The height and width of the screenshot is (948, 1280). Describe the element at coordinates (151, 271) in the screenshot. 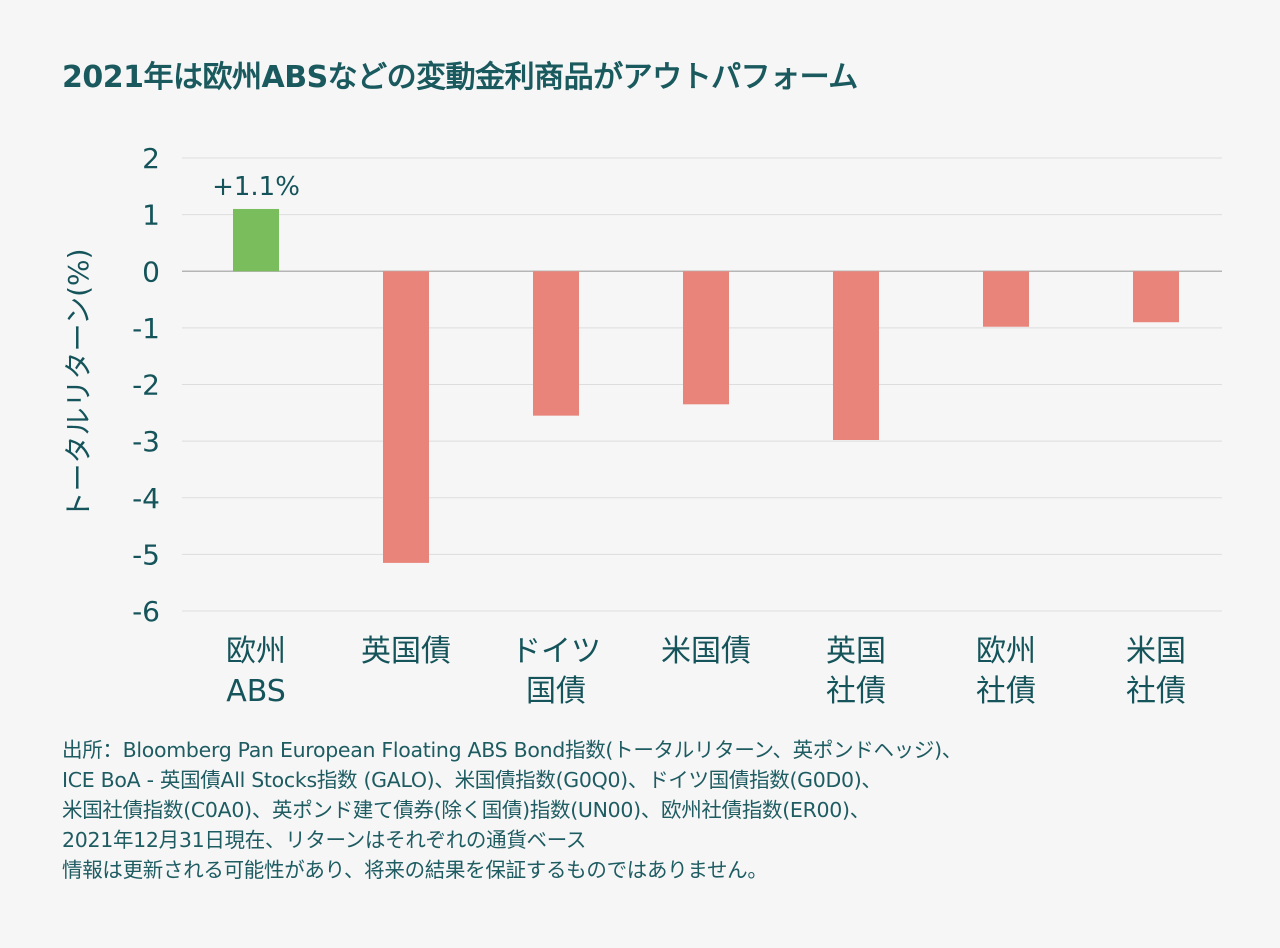

I see `y-tick-label: 0` at that location.